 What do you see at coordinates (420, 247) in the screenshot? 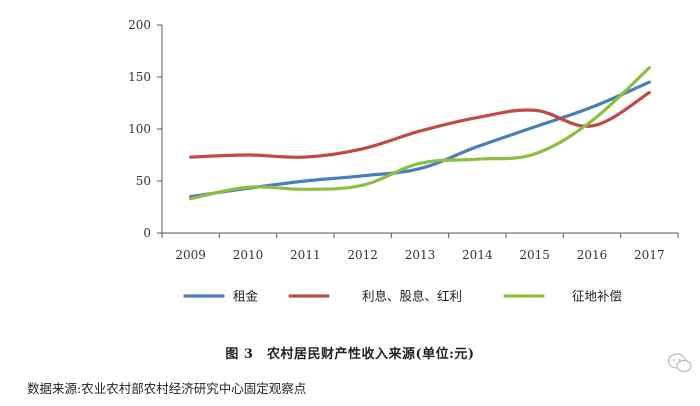
I see `x-axis: 2009 2010 2011 2012 2013 2014 2015 2016 2017` at bounding box center [420, 247].